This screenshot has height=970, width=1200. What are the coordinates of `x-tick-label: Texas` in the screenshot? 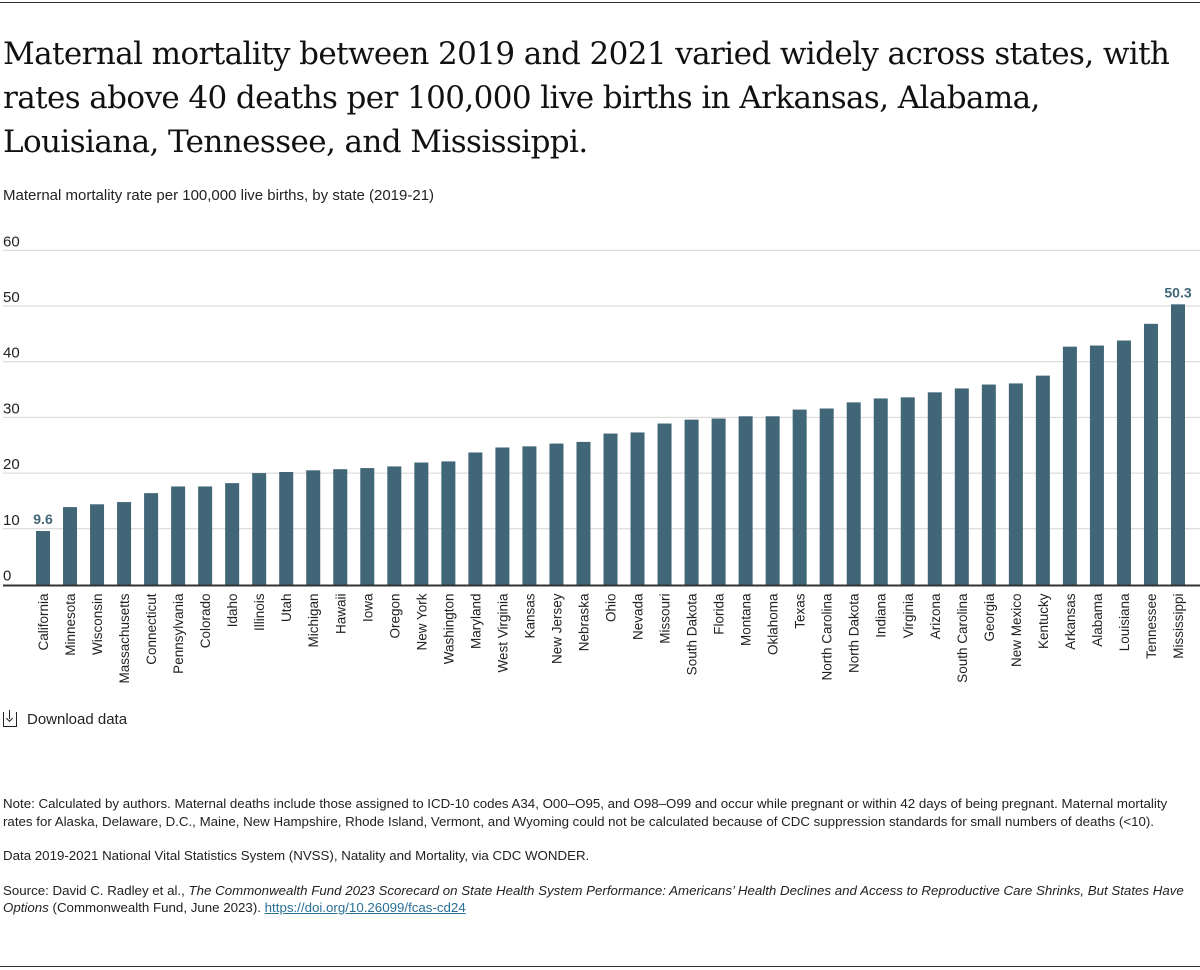 It's located at (800, 611).